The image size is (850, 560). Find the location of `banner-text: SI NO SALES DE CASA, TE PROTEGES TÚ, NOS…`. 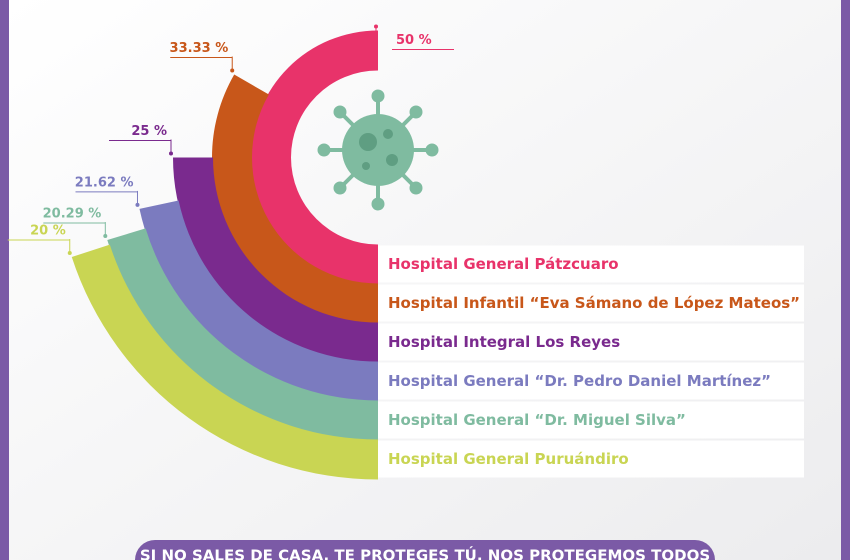

banner-text: SI NO SALES DE CASA, TE PROTEGES TÚ, NOS… is located at coordinates (425, 553).